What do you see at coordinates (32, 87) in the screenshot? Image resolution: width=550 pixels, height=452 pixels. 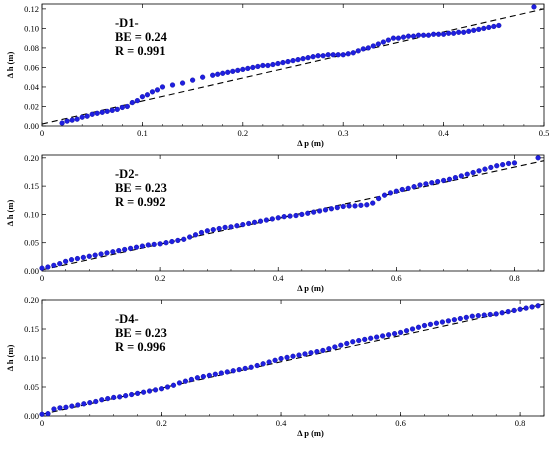 I see `y-tick-label: 0.04` at bounding box center [32, 87].